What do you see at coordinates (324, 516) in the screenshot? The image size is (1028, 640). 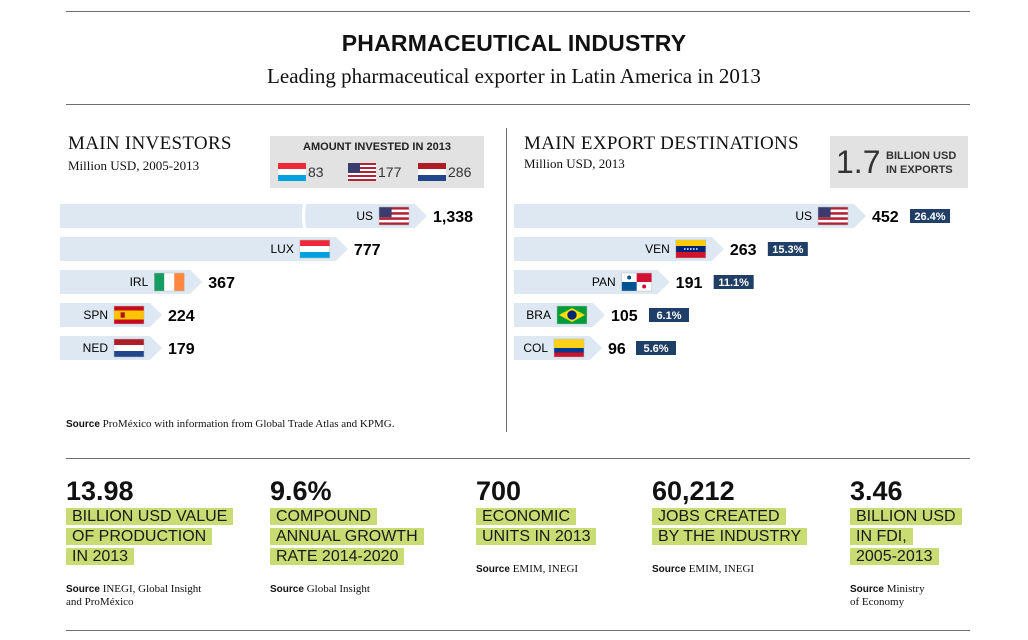 I see `stat-label-line: COMPOUND` at bounding box center [324, 516].